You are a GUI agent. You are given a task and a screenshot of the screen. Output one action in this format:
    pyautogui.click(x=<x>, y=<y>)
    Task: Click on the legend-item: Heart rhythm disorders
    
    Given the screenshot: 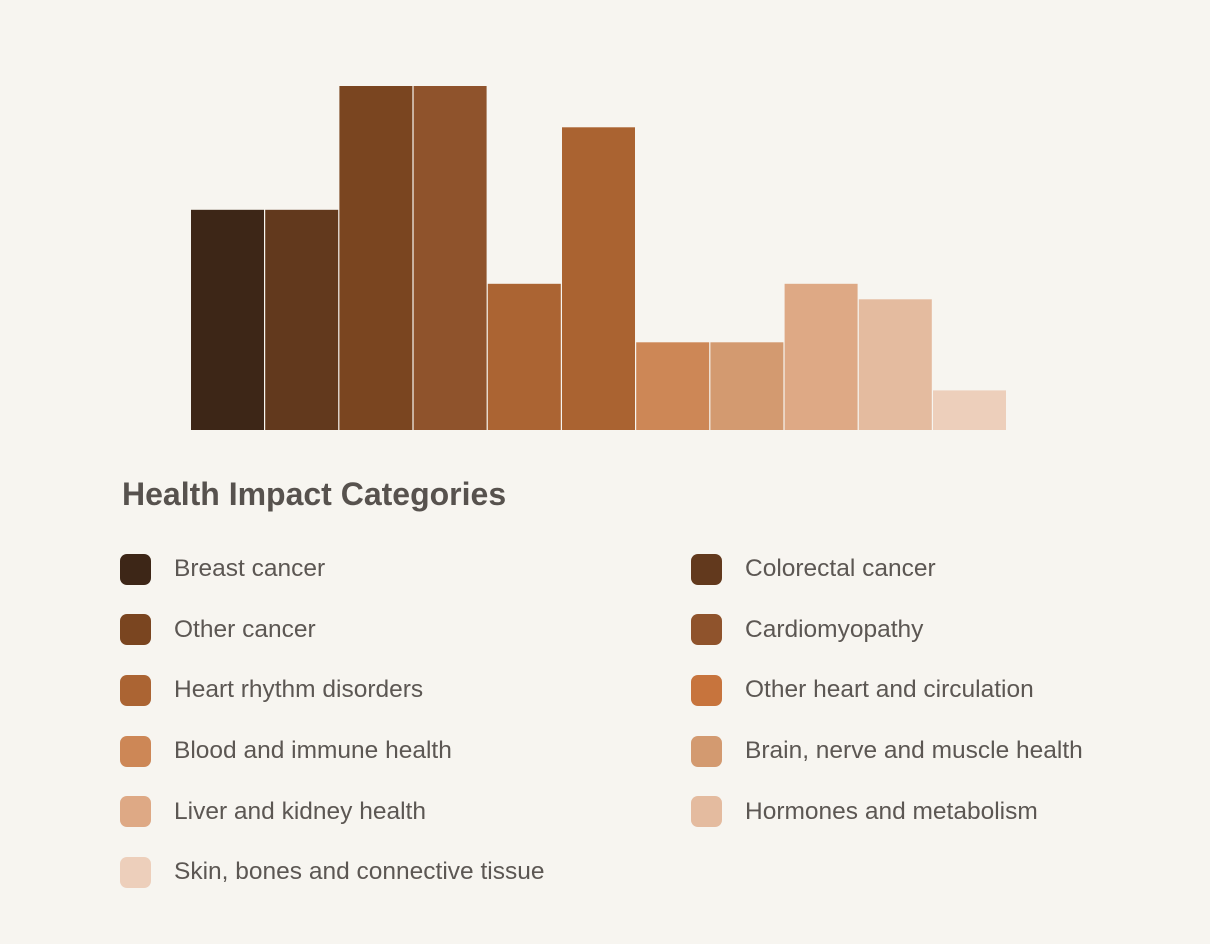 What is the action you would take?
    pyautogui.click(x=405, y=690)
    